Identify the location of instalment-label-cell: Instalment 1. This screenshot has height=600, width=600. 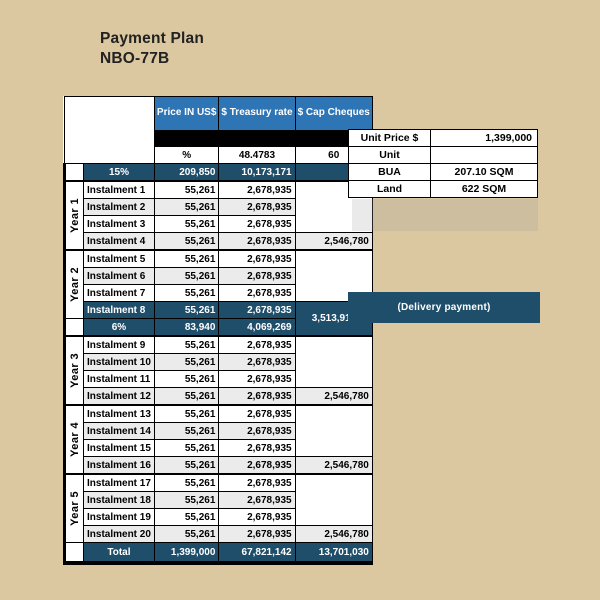
(119, 189).